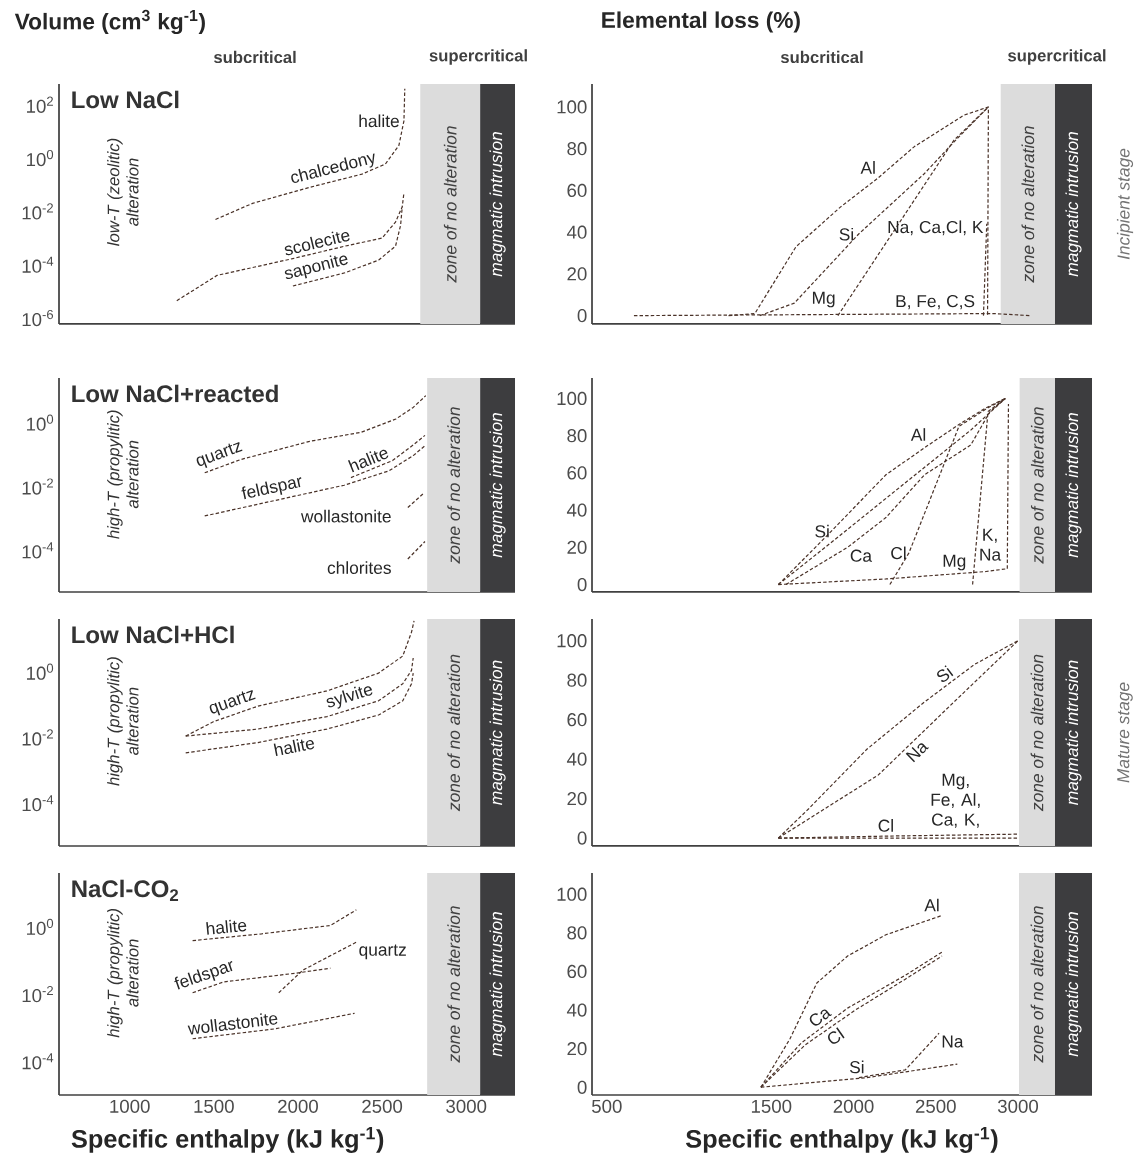 This screenshot has width=1140, height=1166. I want to click on text: Na, so click(917, 753).